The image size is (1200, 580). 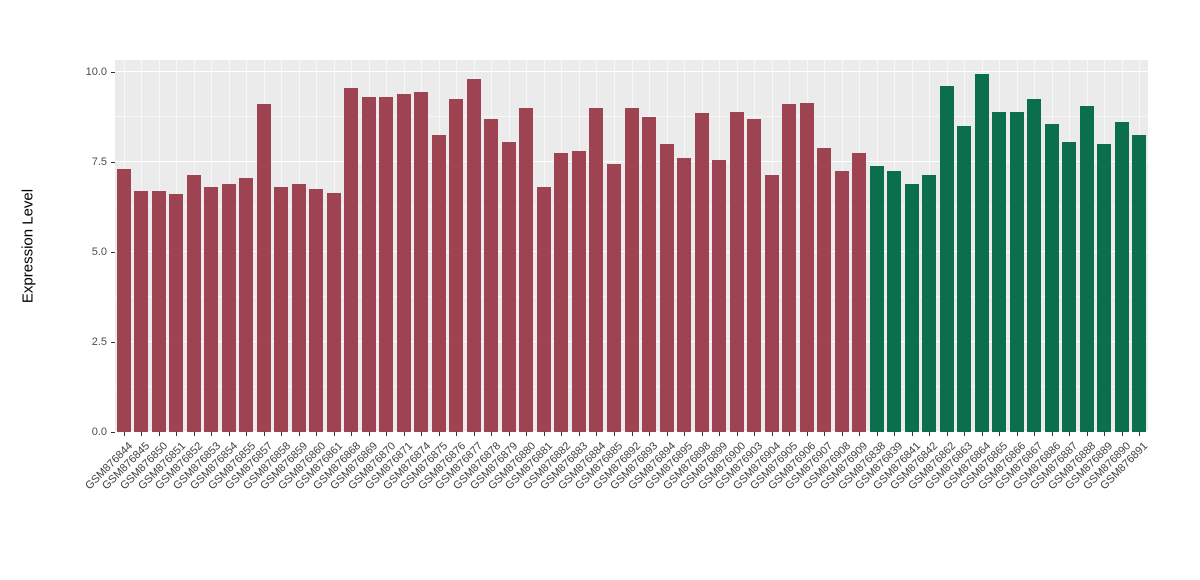 What do you see at coordinates (99, 342) in the screenshot?
I see `y-tick-label: 2.5` at bounding box center [99, 342].